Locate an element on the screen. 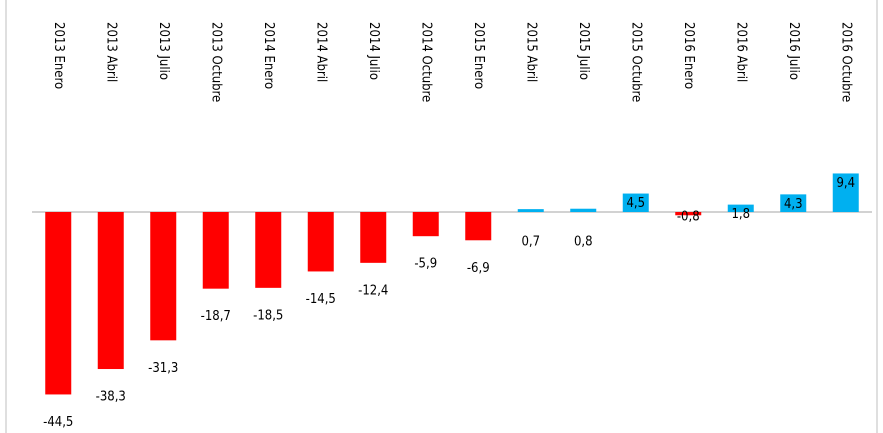 The image size is (883, 433). value-label: 4,5 is located at coordinates (635, 203).